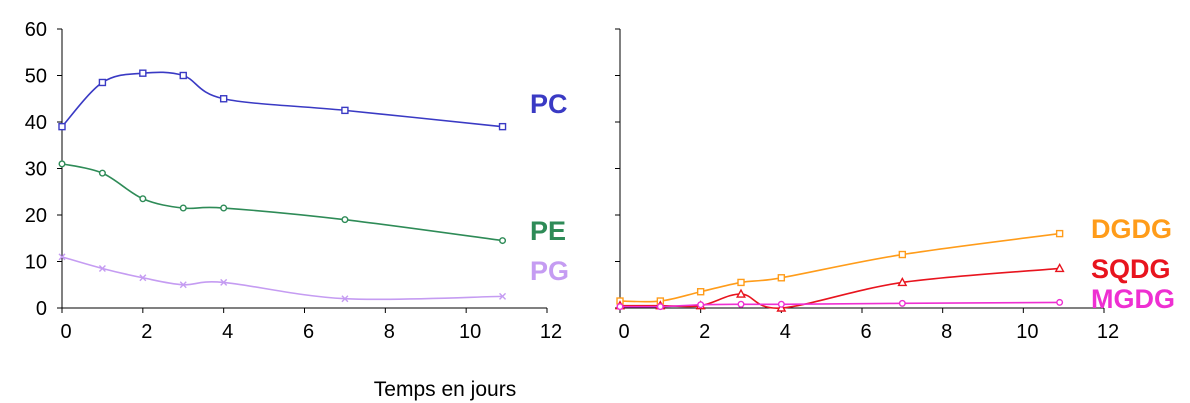 This screenshot has height=403, width=1190. What do you see at coordinates (549, 104) in the screenshot?
I see `series-label-pc: PC` at bounding box center [549, 104].